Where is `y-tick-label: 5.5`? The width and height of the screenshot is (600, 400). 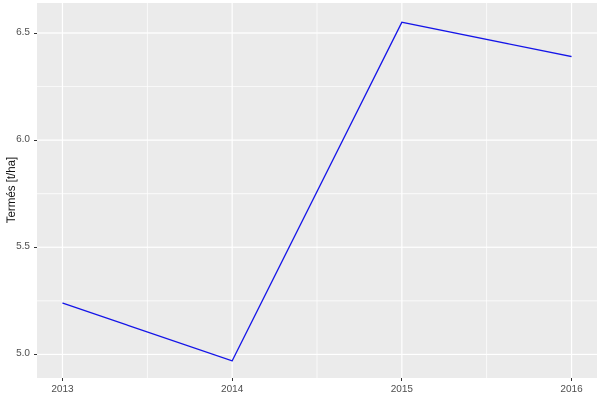 y-tick-label: 5.5 is located at coordinates (23, 247).